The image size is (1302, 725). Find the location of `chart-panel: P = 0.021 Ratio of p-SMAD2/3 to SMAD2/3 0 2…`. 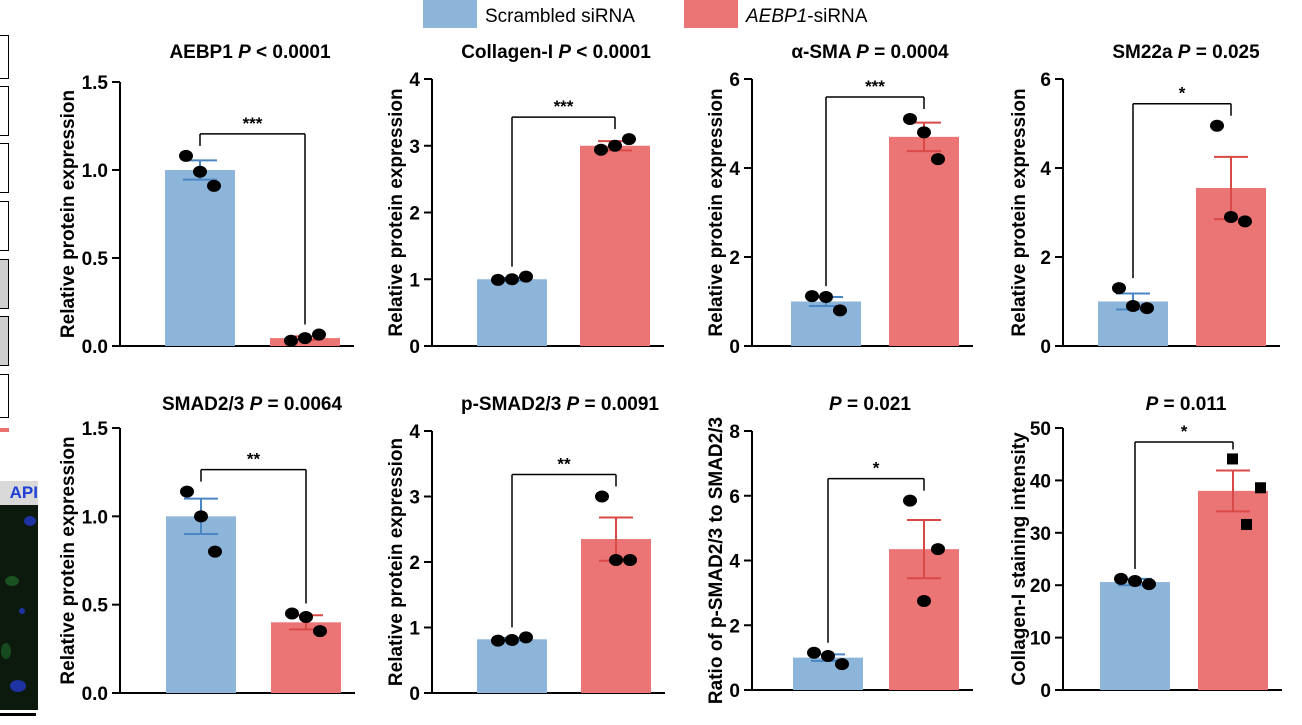

chart-panel: P = 0.021 Ratio of p-SMAD2/3 to SMAD2/3 0 2… is located at coordinates (839, 549).